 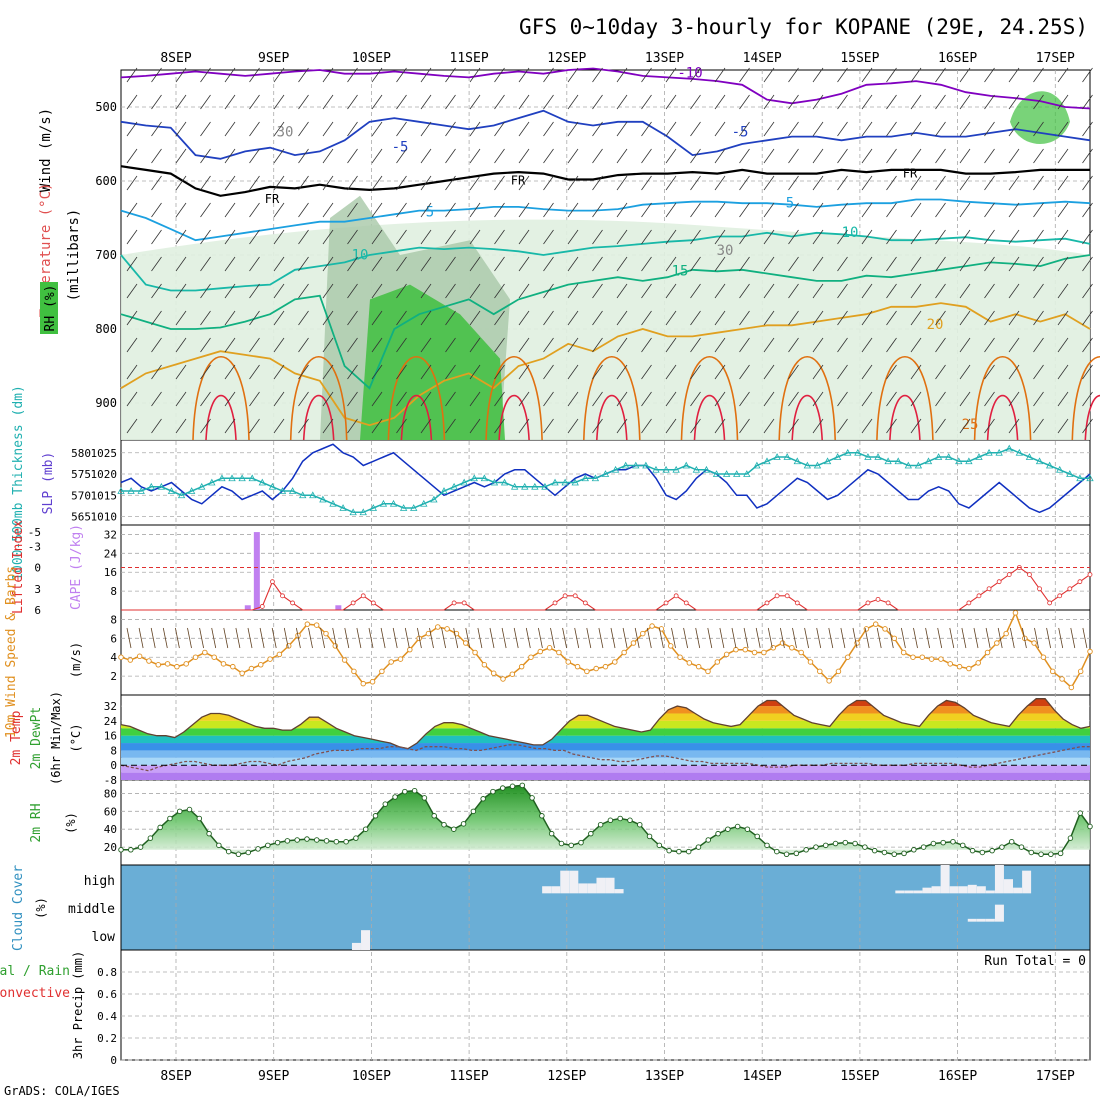 What do you see at coordinates (113, 765) in the screenshot?
I see `temp-tick: 0` at bounding box center [113, 765].